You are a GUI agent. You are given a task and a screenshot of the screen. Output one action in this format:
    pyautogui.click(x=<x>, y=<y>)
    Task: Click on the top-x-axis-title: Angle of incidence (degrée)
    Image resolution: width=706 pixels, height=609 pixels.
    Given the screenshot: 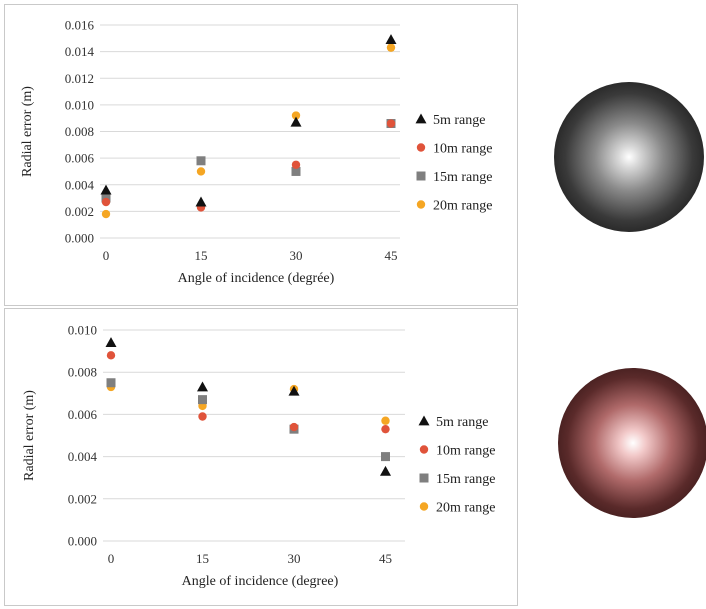 What is the action you would take?
    pyautogui.click(x=256, y=278)
    